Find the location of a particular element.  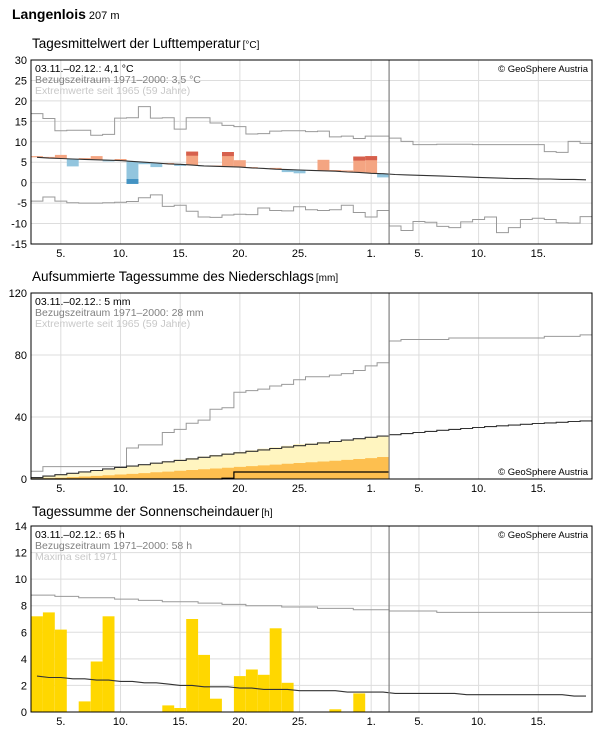

temperature-ytick-label: 10 is located at coordinates (21, 143).